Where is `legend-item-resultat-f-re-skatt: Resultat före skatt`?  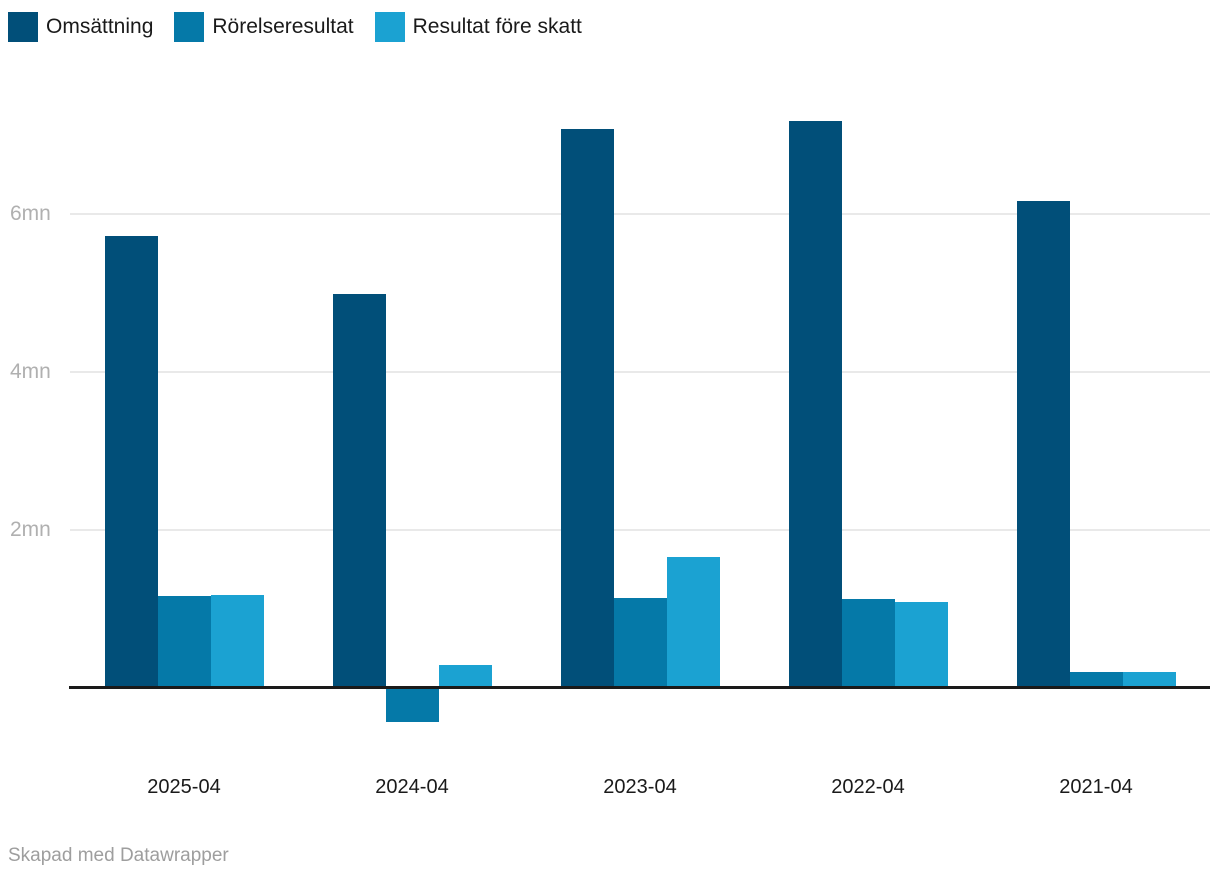
legend-item-resultat-f-re-skatt: Resultat före skatt is located at coordinates (478, 27).